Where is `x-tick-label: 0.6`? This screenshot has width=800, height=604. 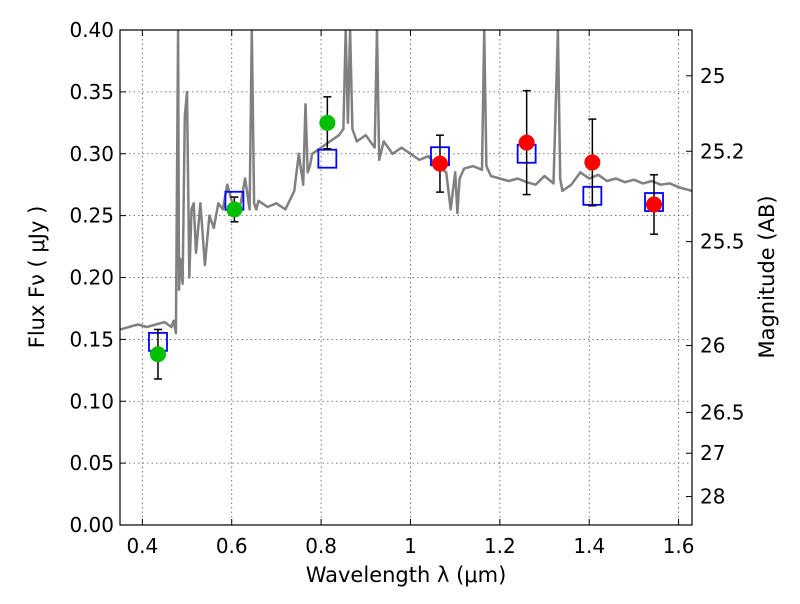
x-tick-label: 0.6 is located at coordinates (232, 546).